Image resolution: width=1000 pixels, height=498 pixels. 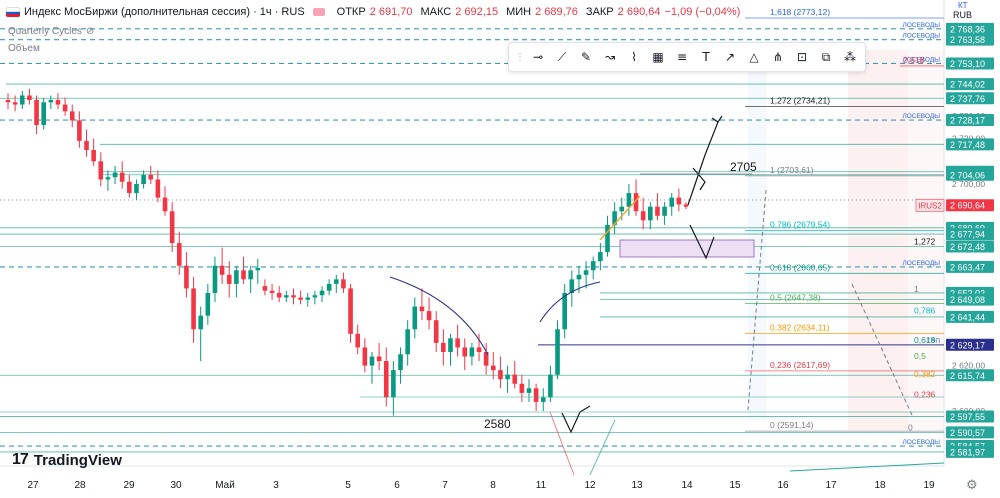 What do you see at coordinates (811, 267) in the screenshot?
I see `fib-value: 2660,65` at bounding box center [811, 267].